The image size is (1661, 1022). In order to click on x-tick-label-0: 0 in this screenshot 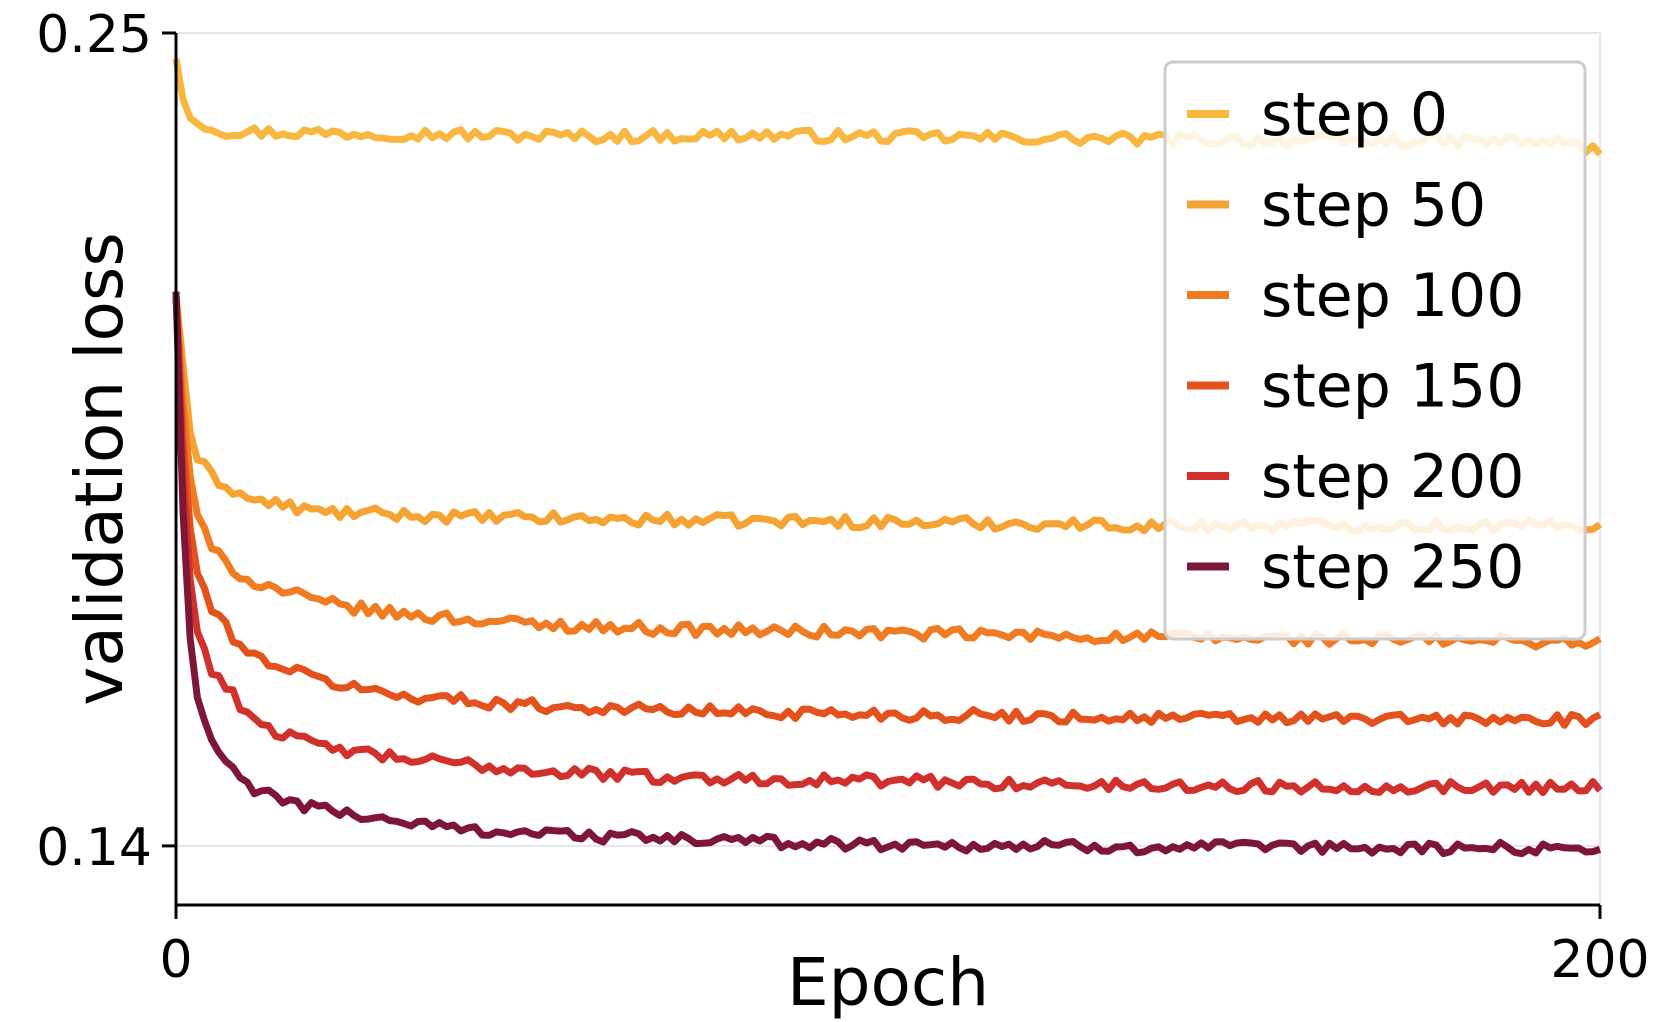, I will do `click(175, 960)`.